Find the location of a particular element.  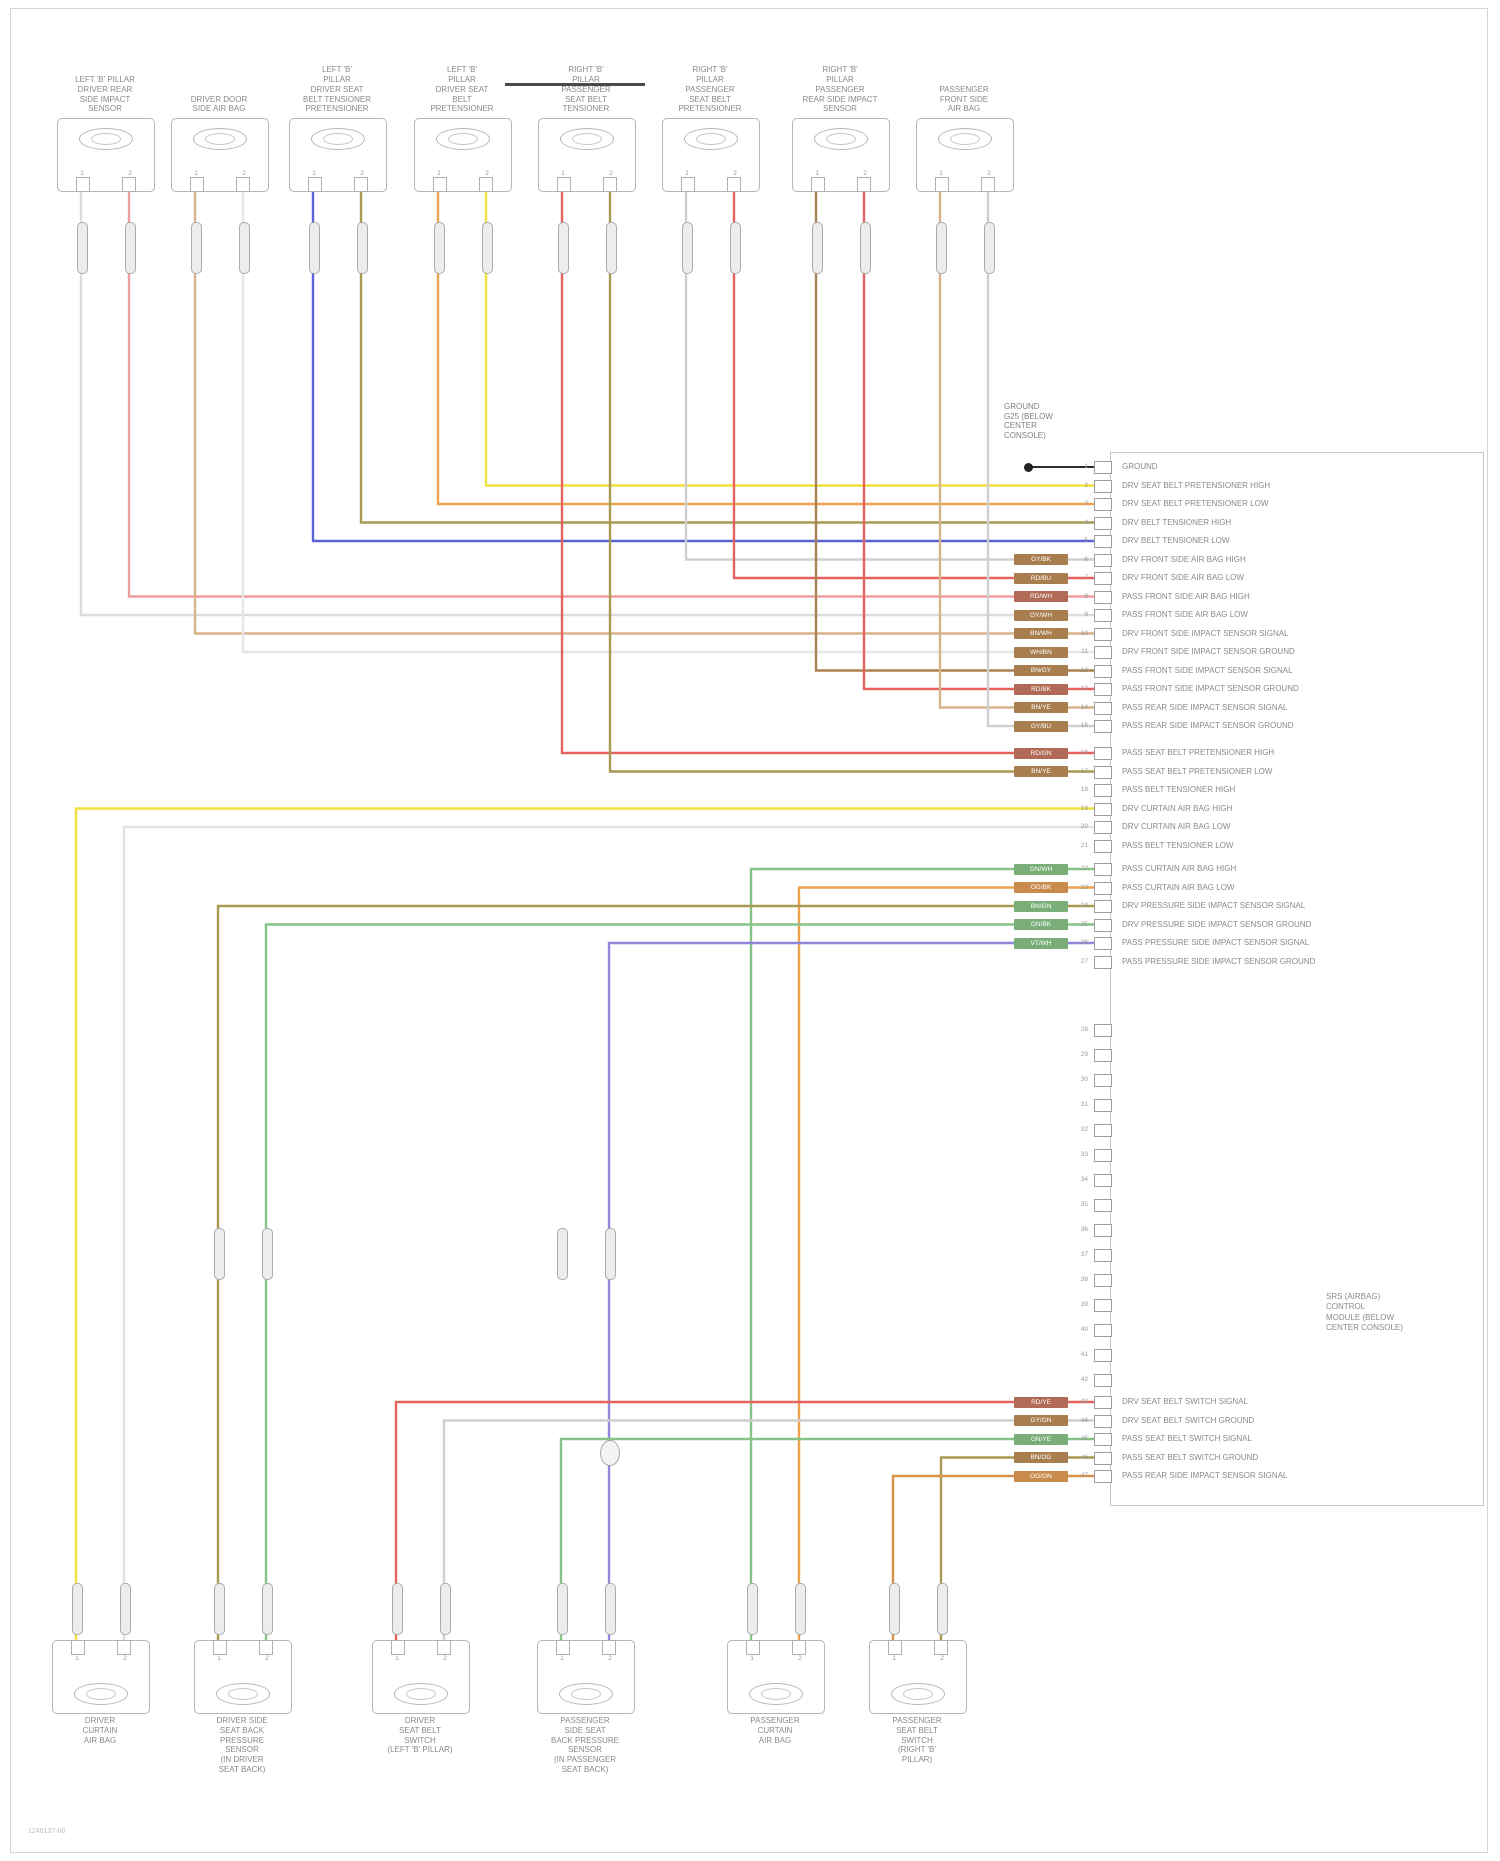

module-pin-number: 2 is located at coordinates (1086, 485).